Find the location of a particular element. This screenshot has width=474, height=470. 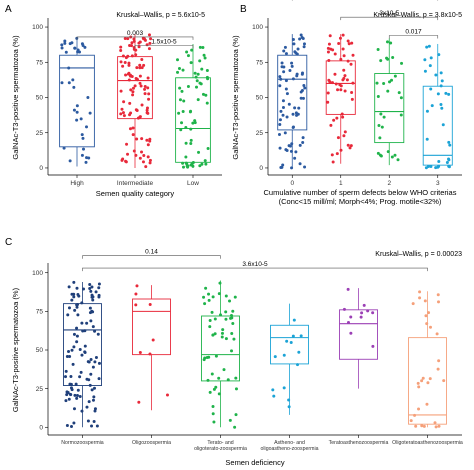

y-tick-label: 25 is located at coordinates (40, 389).